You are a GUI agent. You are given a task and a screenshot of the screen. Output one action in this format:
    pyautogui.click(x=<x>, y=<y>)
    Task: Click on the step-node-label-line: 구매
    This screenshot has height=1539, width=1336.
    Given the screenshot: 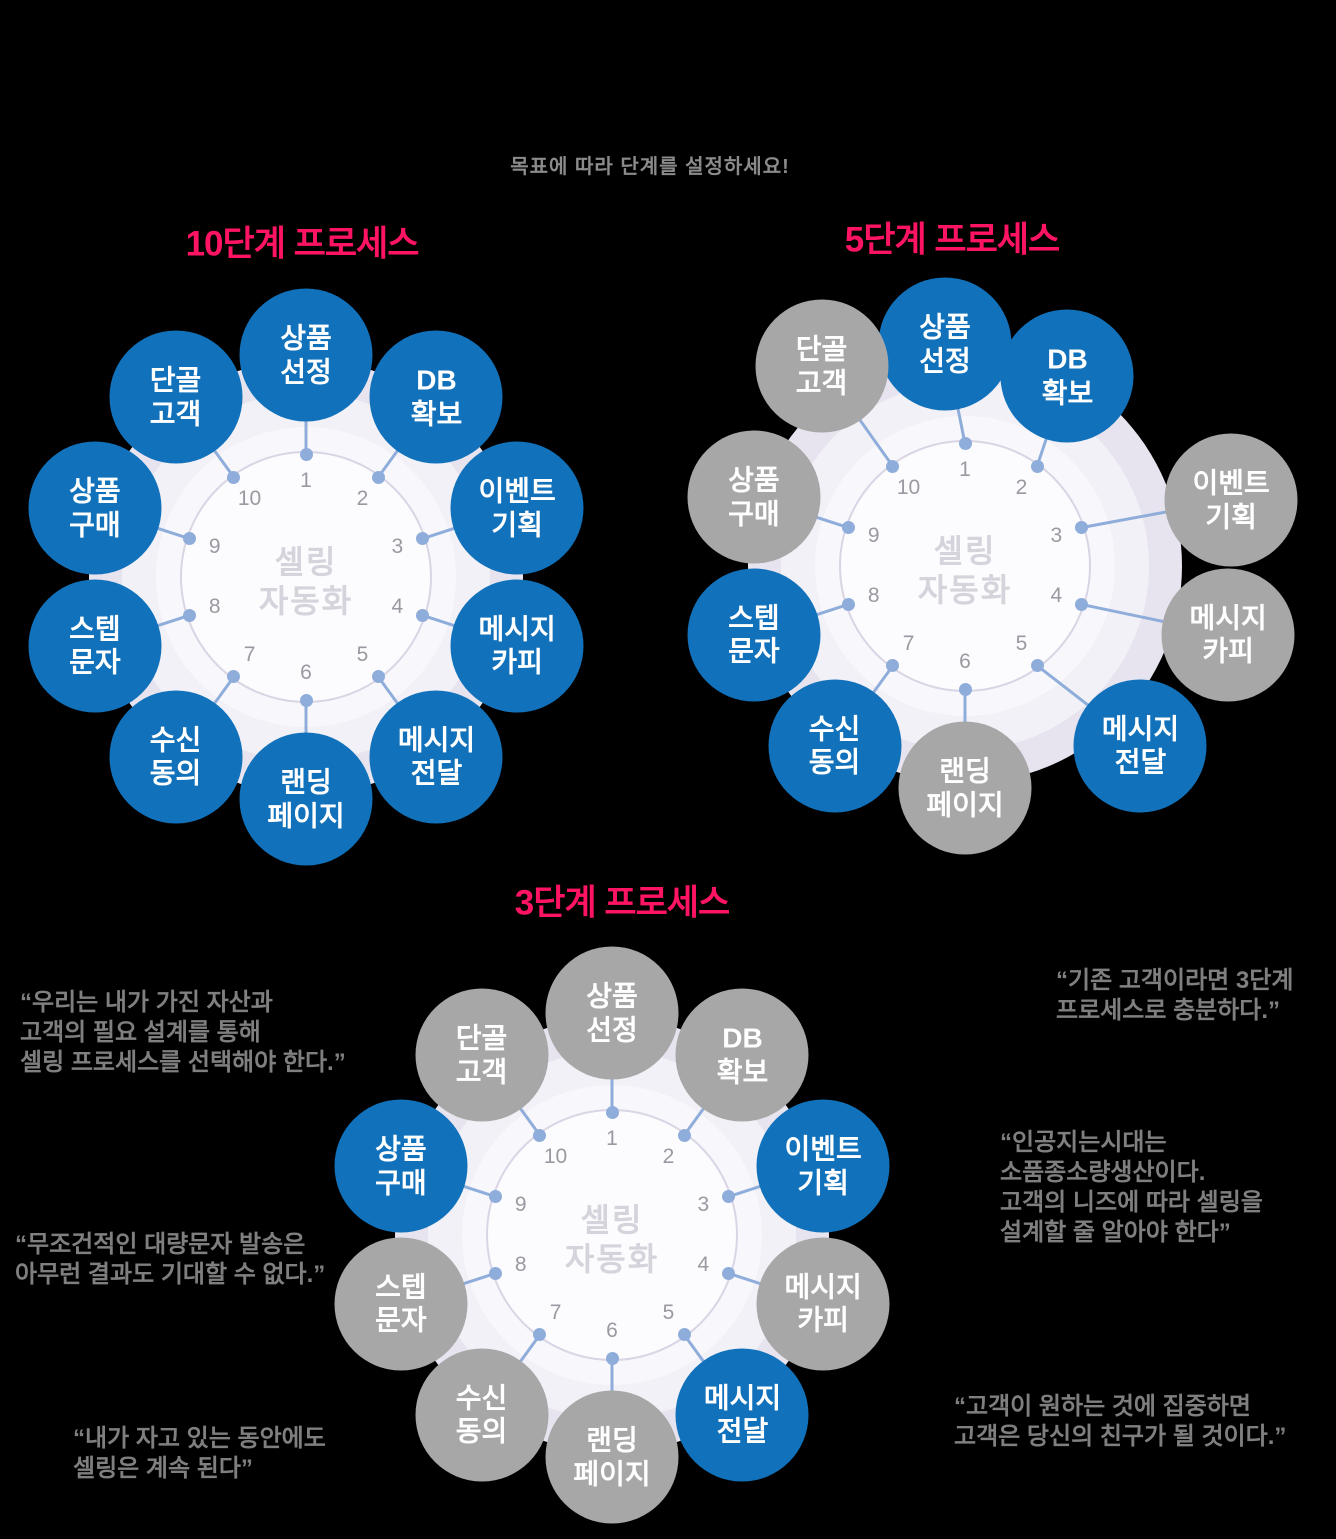 What is the action you would take?
    pyautogui.click(x=95, y=525)
    